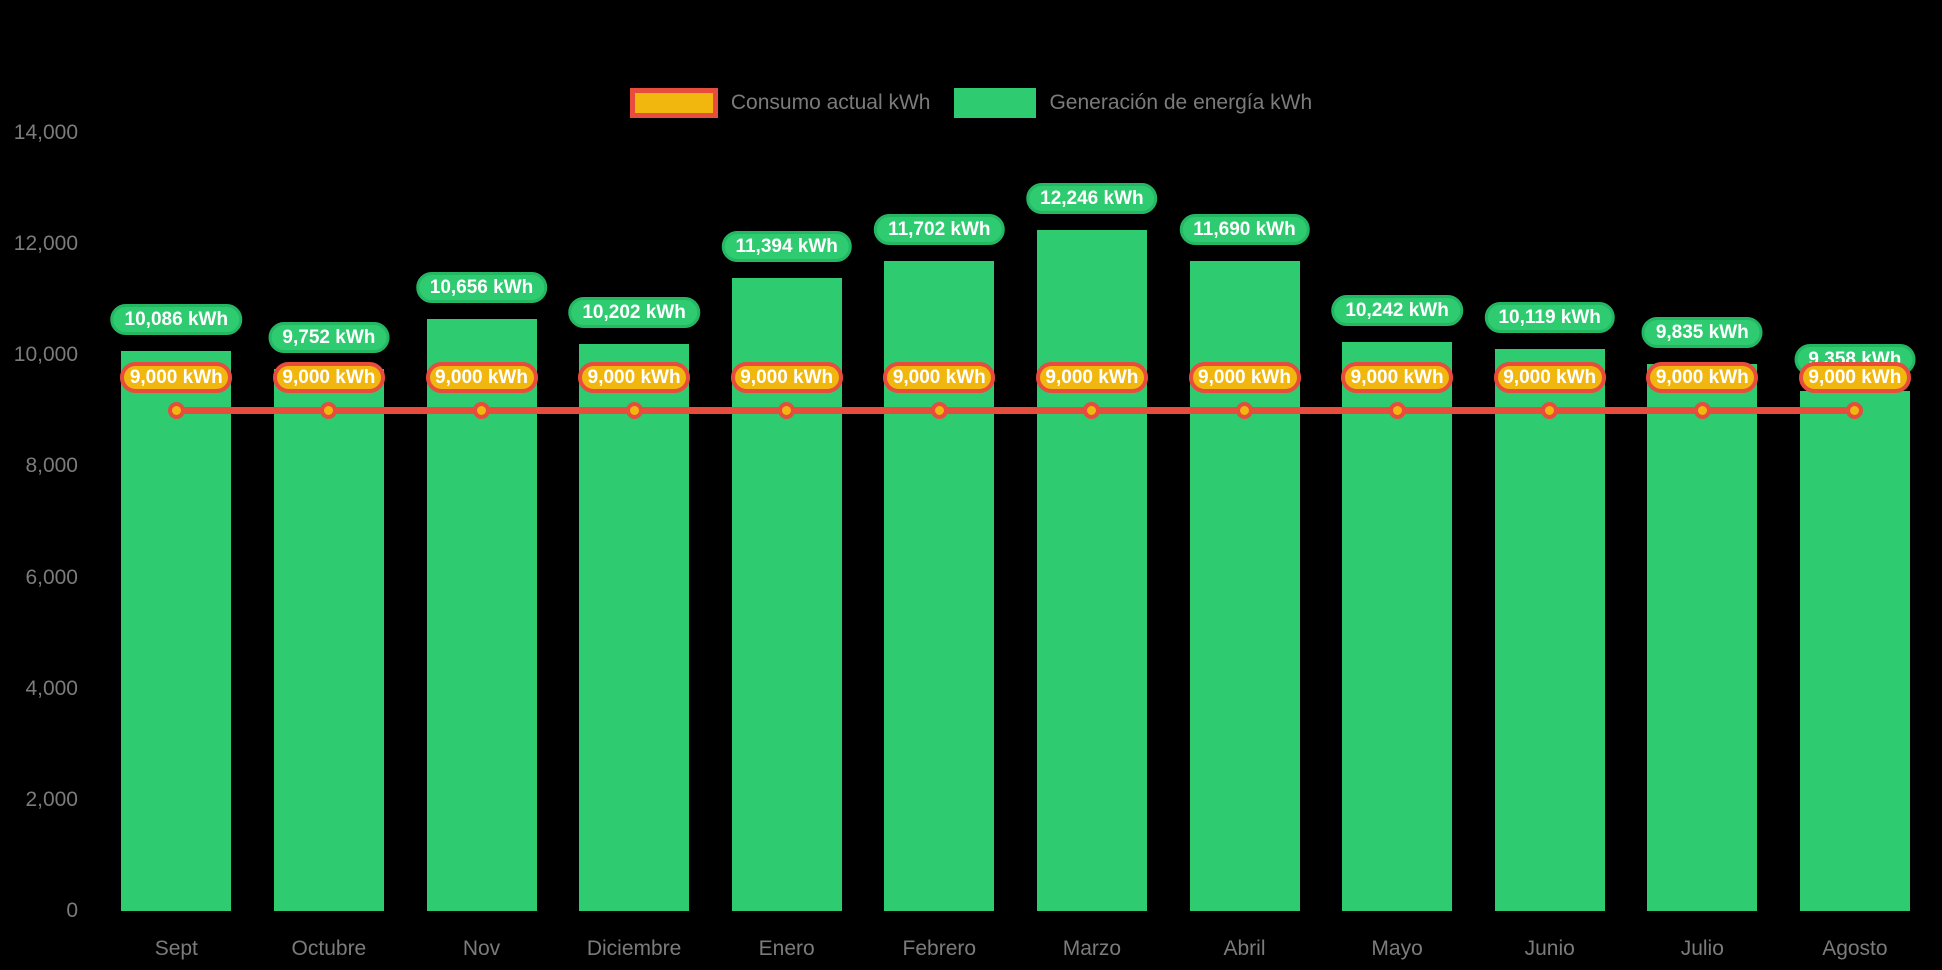  Describe the element at coordinates (45, 355) in the screenshot. I see `y-axis-tick-label-10000: 10,000` at that location.